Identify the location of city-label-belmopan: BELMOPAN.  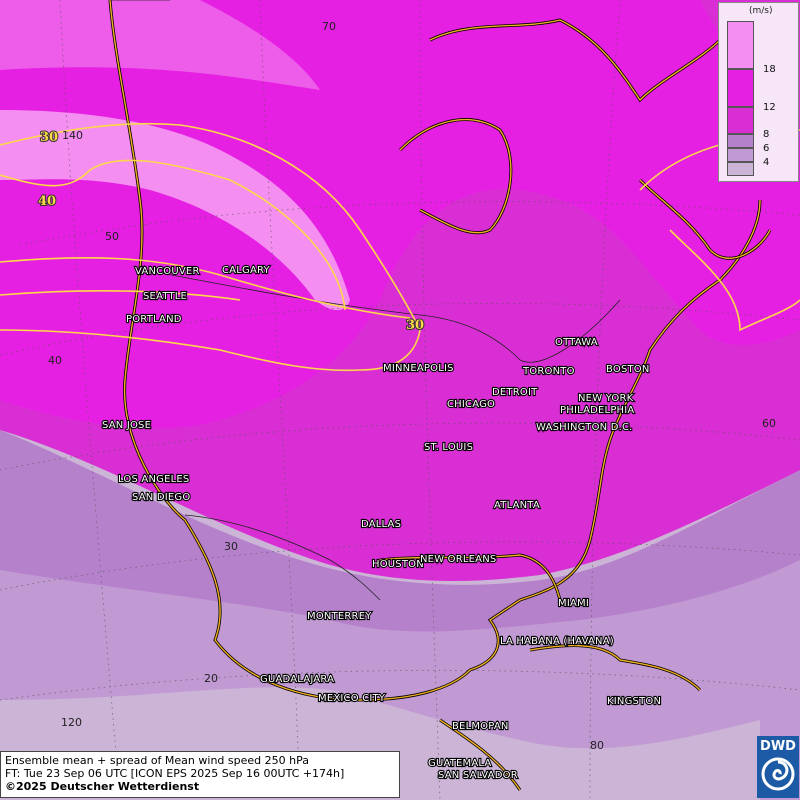
(480, 726).